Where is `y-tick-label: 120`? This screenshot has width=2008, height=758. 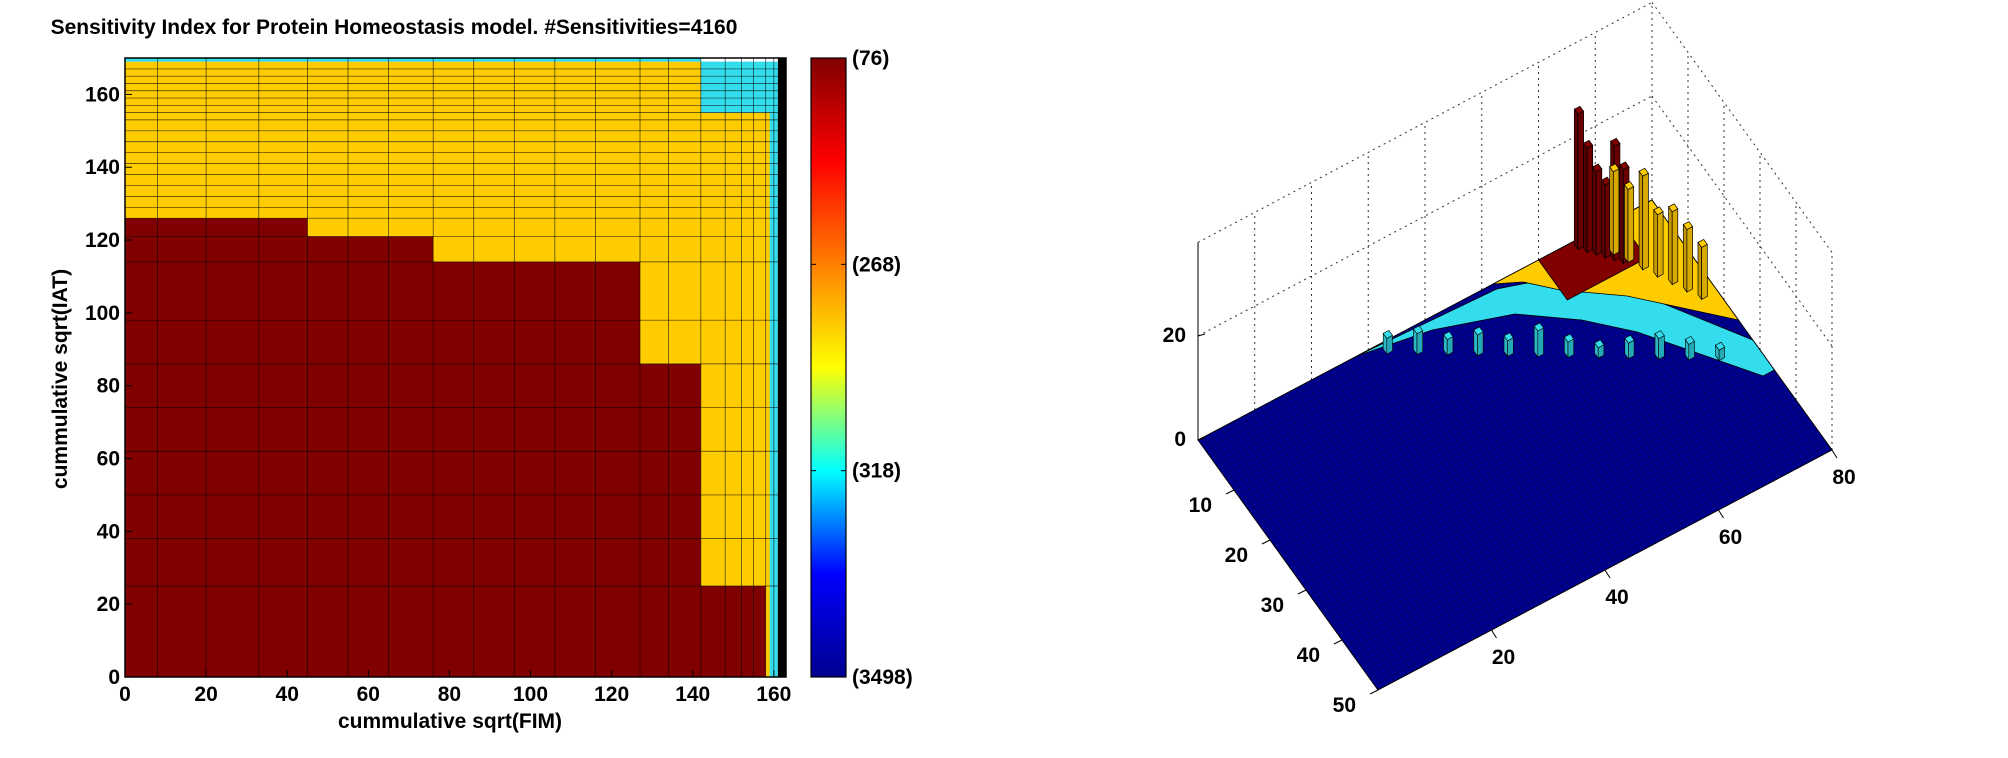 y-tick-label: 120 is located at coordinates (102, 240).